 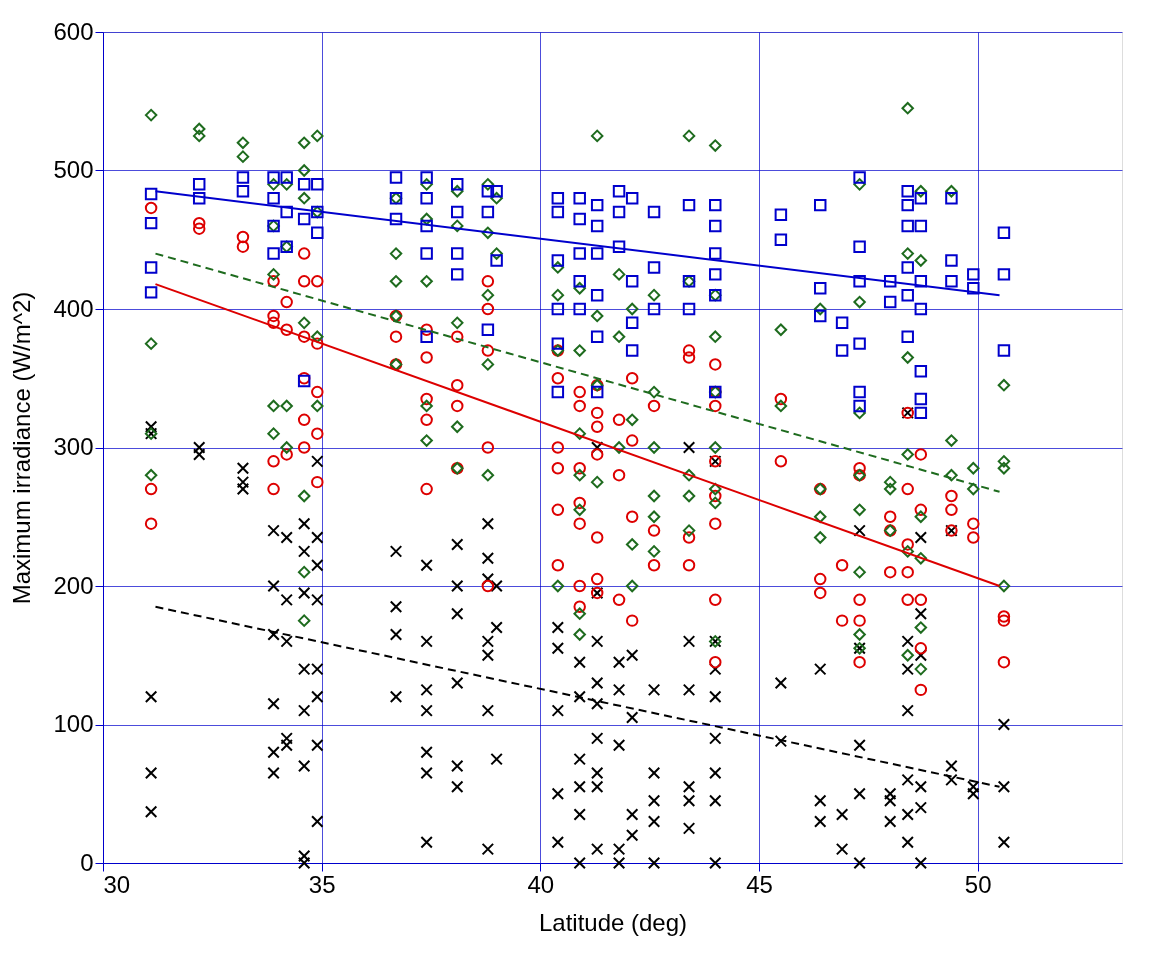 What do you see at coordinates (322, 884) in the screenshot?
I see `x-tick-label: 35` at bounding box center [322, 884].